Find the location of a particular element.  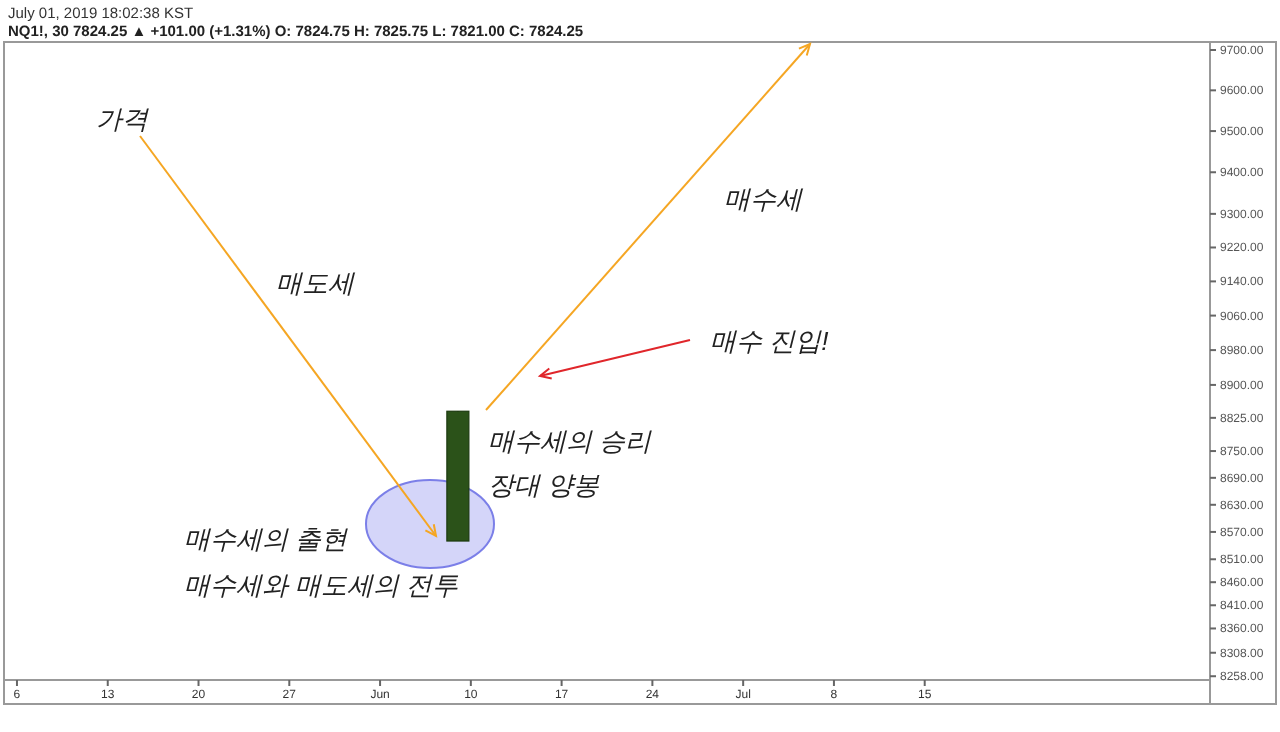

annotation: 매수세와 매도세의 전투 is located at coordinates (322, 585).